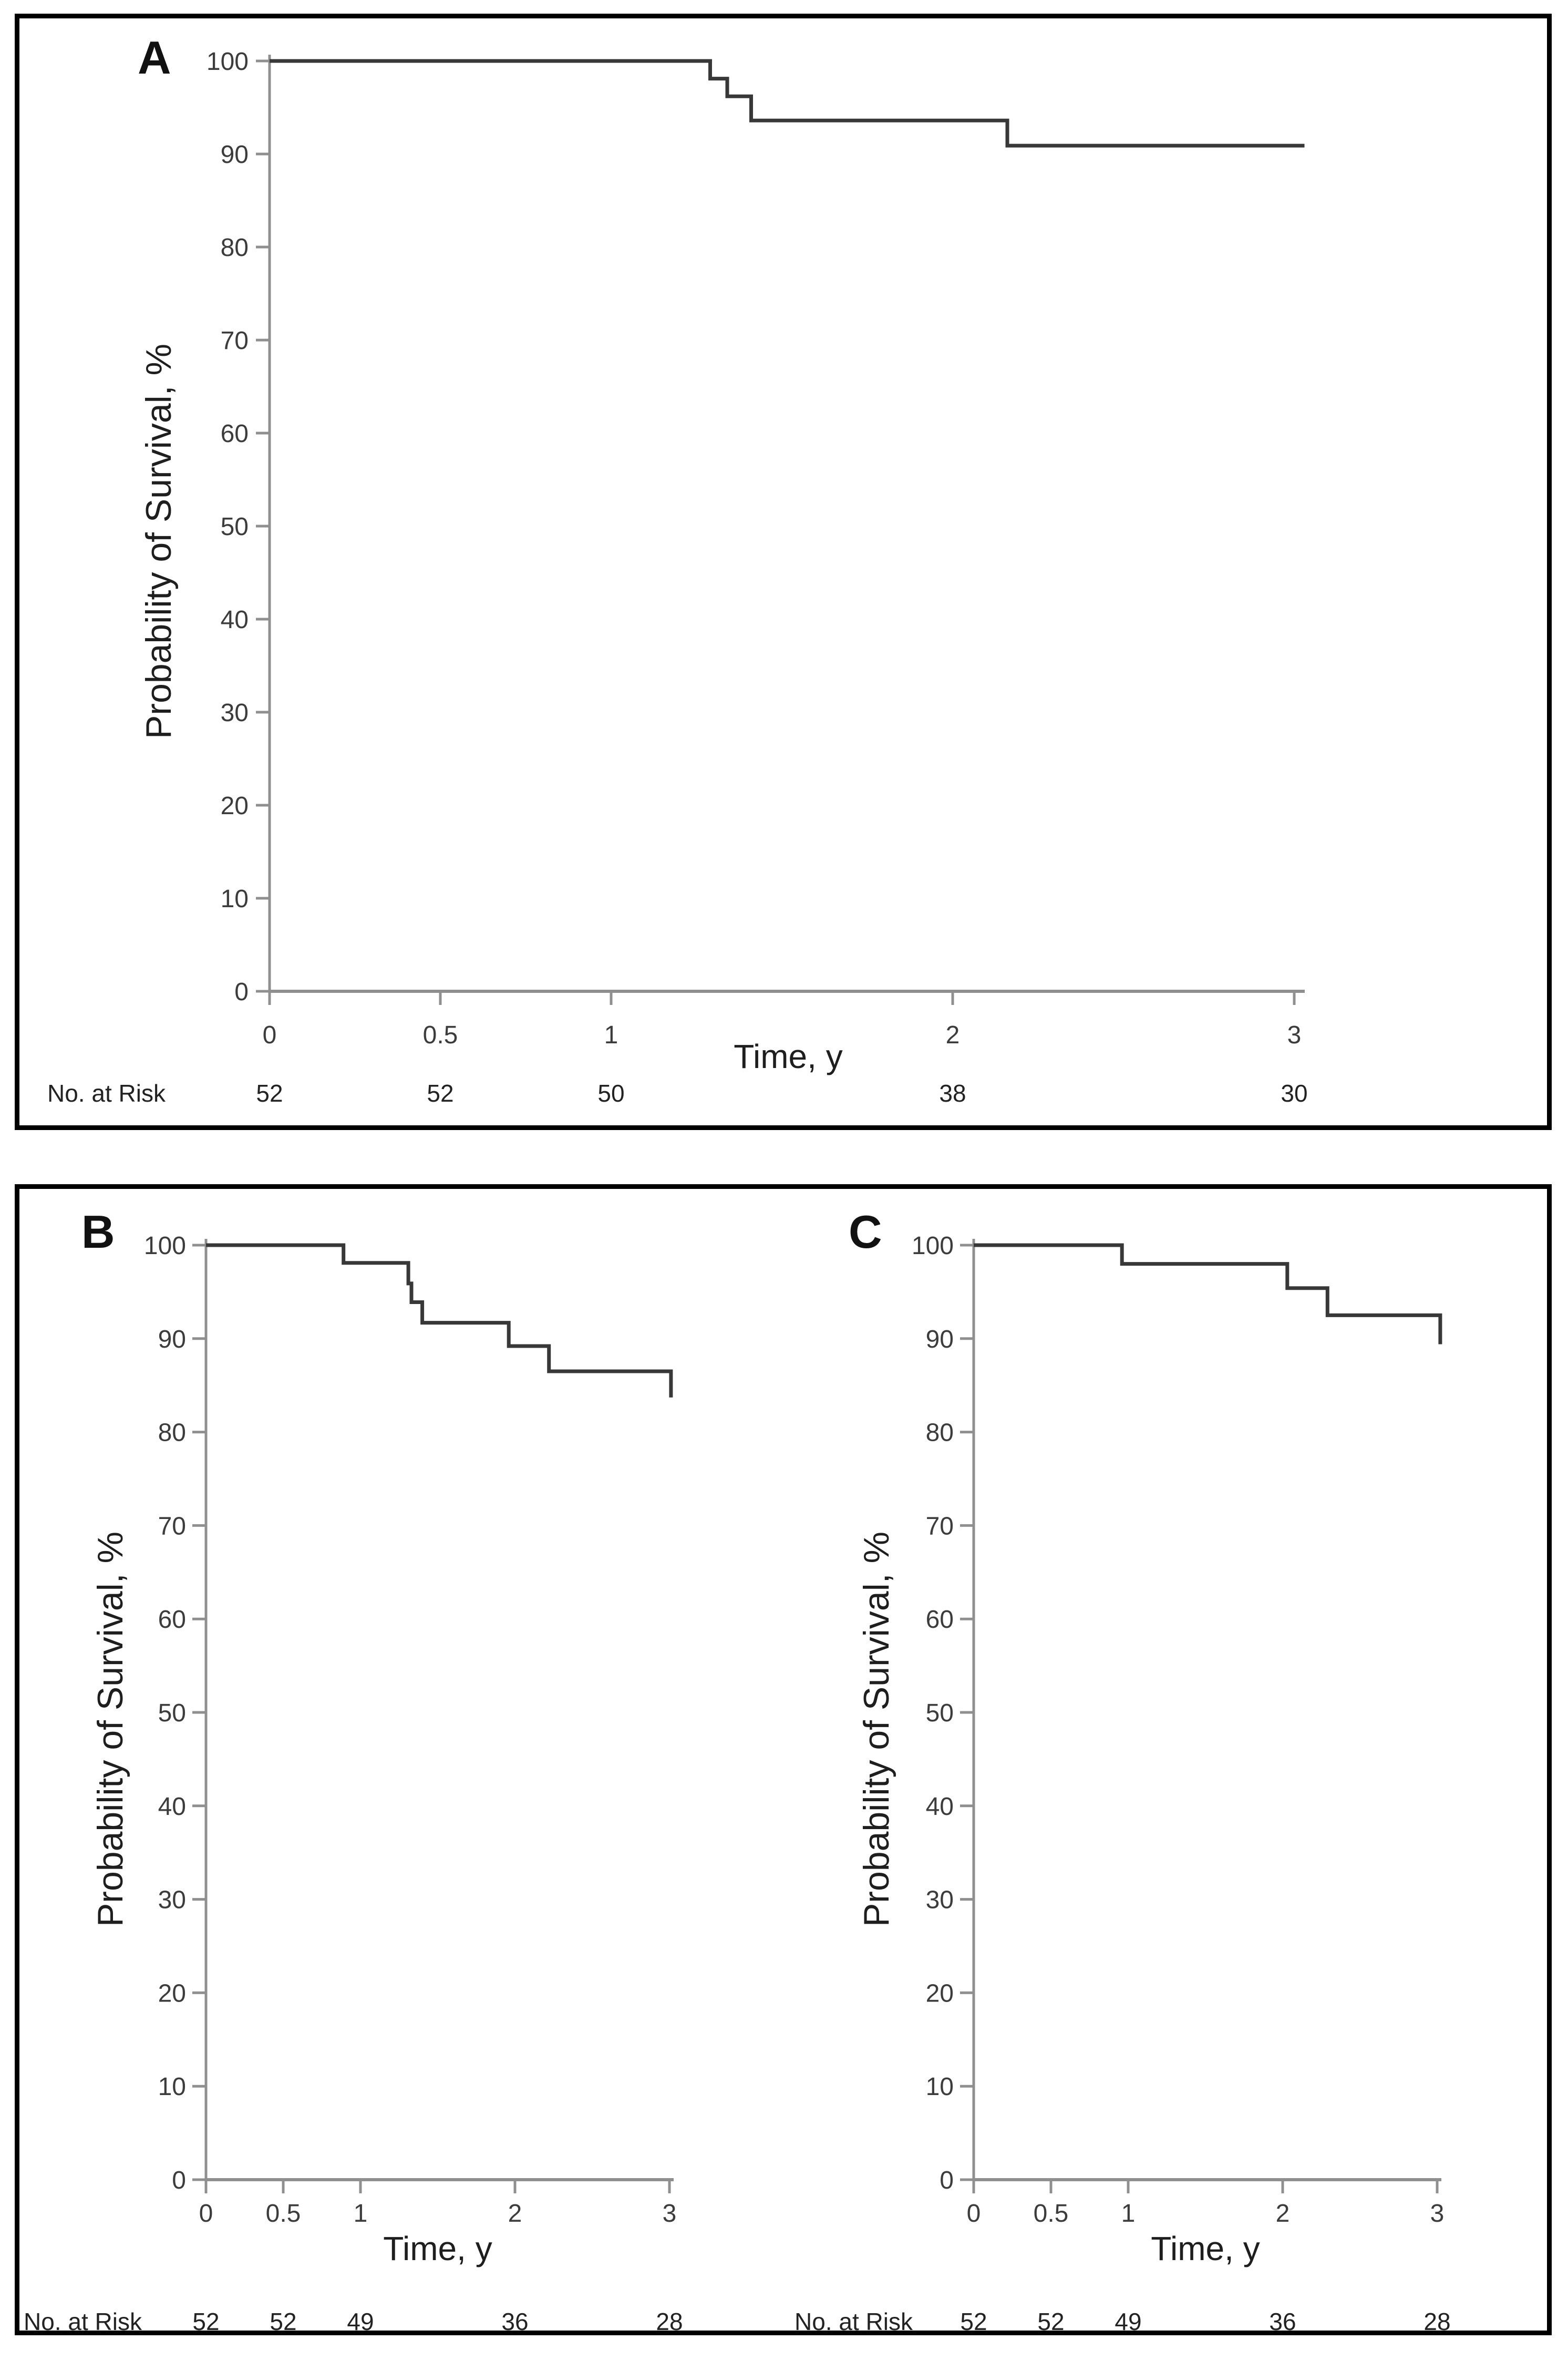  I want to click on panel-a-risk-value: 30, so click(1295, 1093).